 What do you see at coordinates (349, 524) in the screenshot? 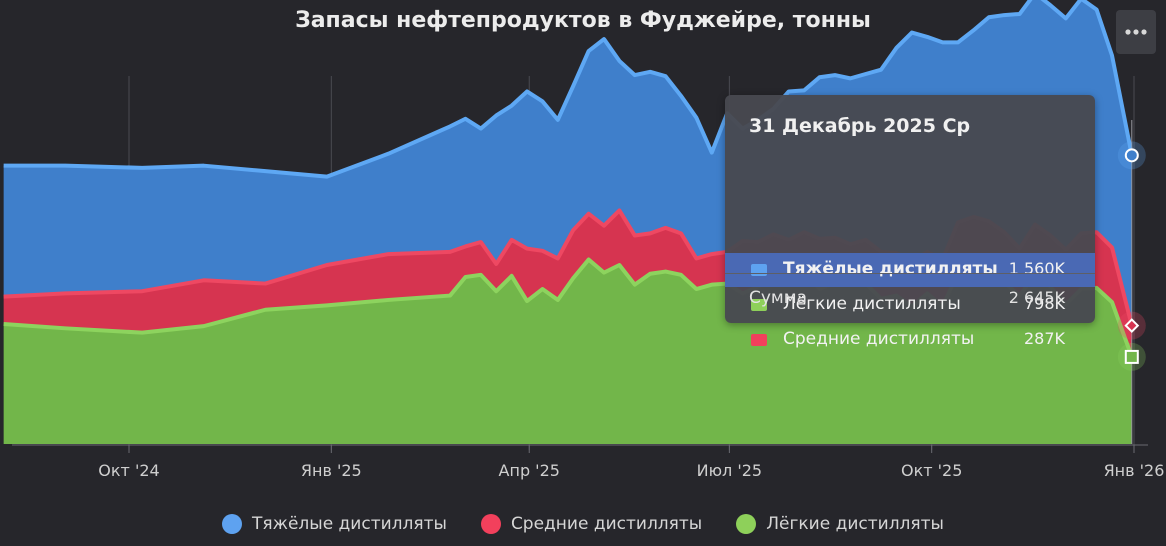
I see `legend-label: Тяжёлые дистилляты` at bounding box center [349, 524].